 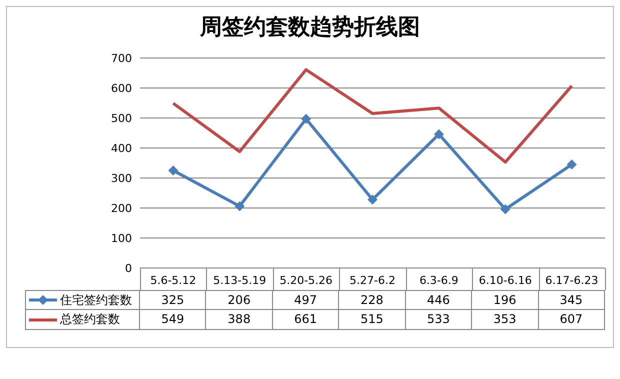 What do you see at coordinates (173, 280) in the screenshot?
I see `x-tick-label: 5.6-5.12` at bounding box center [173, 280].